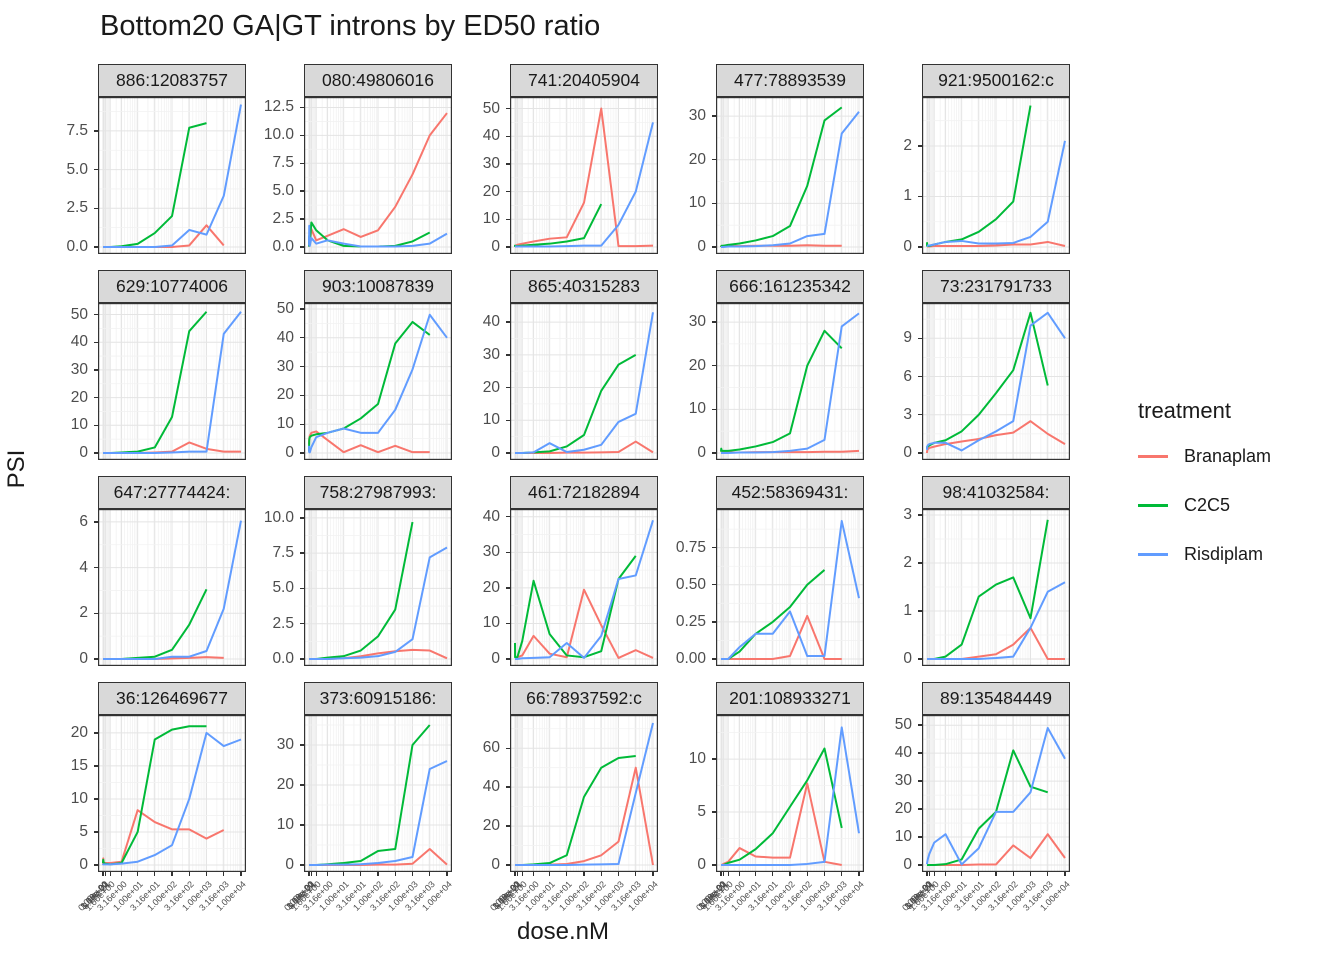 Image resolution: width=1344 pixels, height=960 pixels. Describe the element at coordinates (83, 567) in the screenshot. I see `y-tick-label: 4` at that location.